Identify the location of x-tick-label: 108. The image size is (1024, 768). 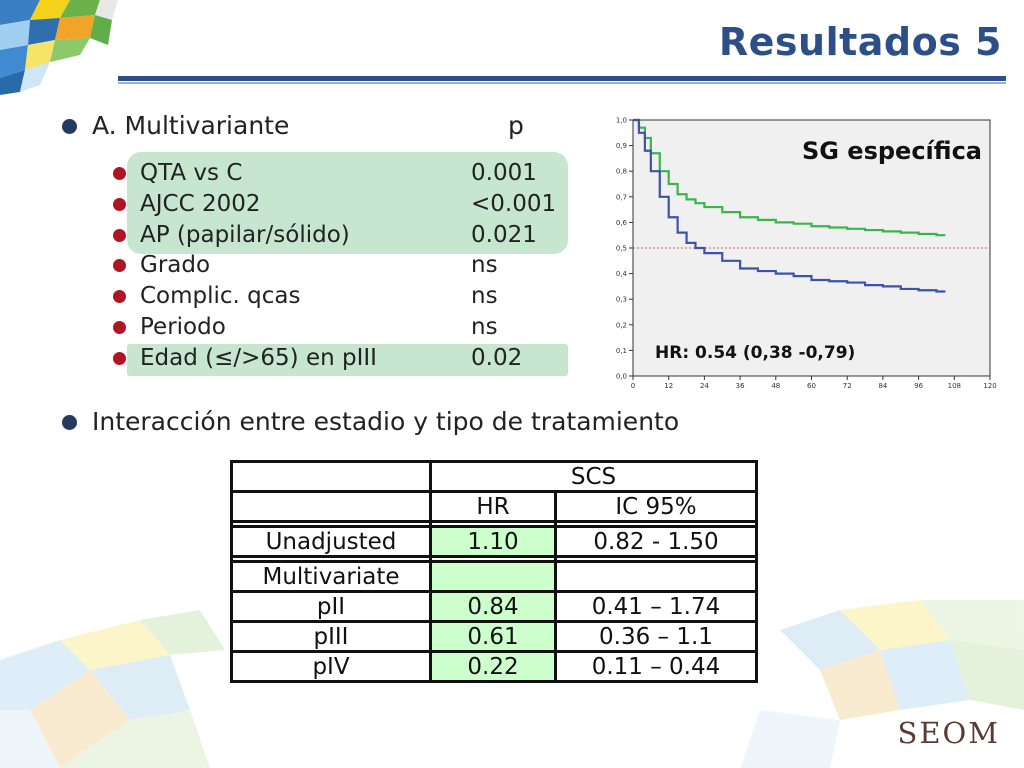
(954, 386).